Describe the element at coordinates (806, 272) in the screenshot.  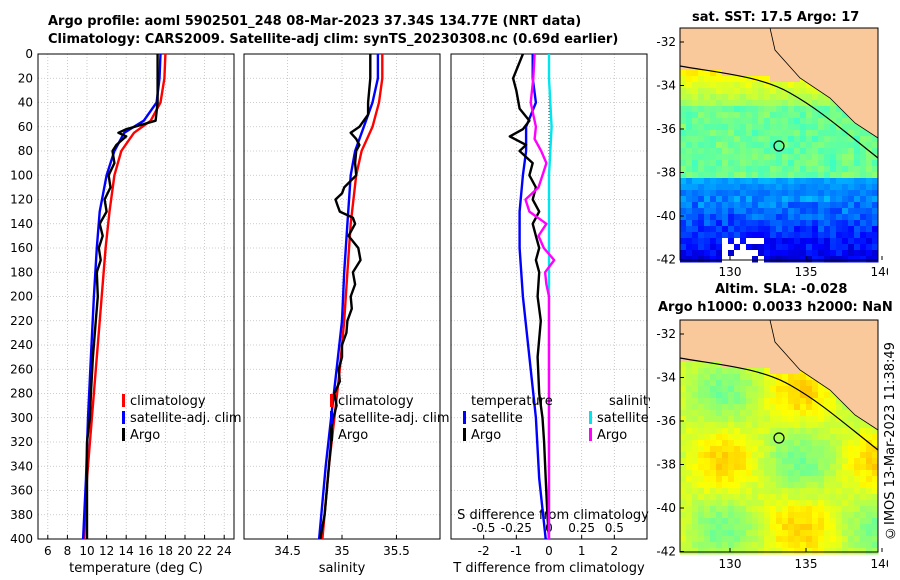
I see `map-x-label: 135` at that location.